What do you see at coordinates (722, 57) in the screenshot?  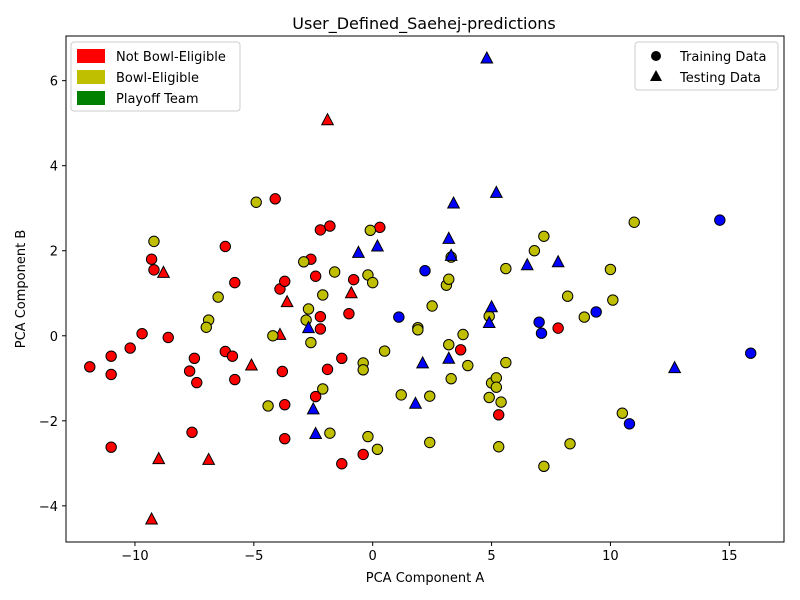 I see `legend-label-training-data: Training Data` at bounding box center [722, 57].